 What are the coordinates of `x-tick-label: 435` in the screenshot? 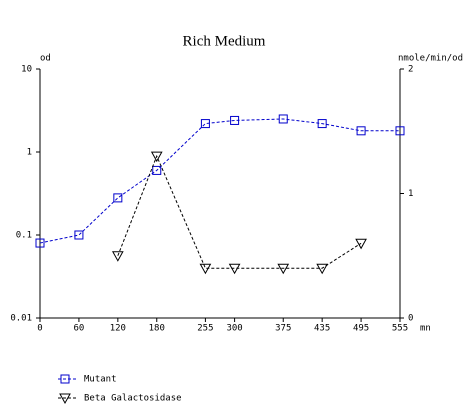 It's located at (322, 329).